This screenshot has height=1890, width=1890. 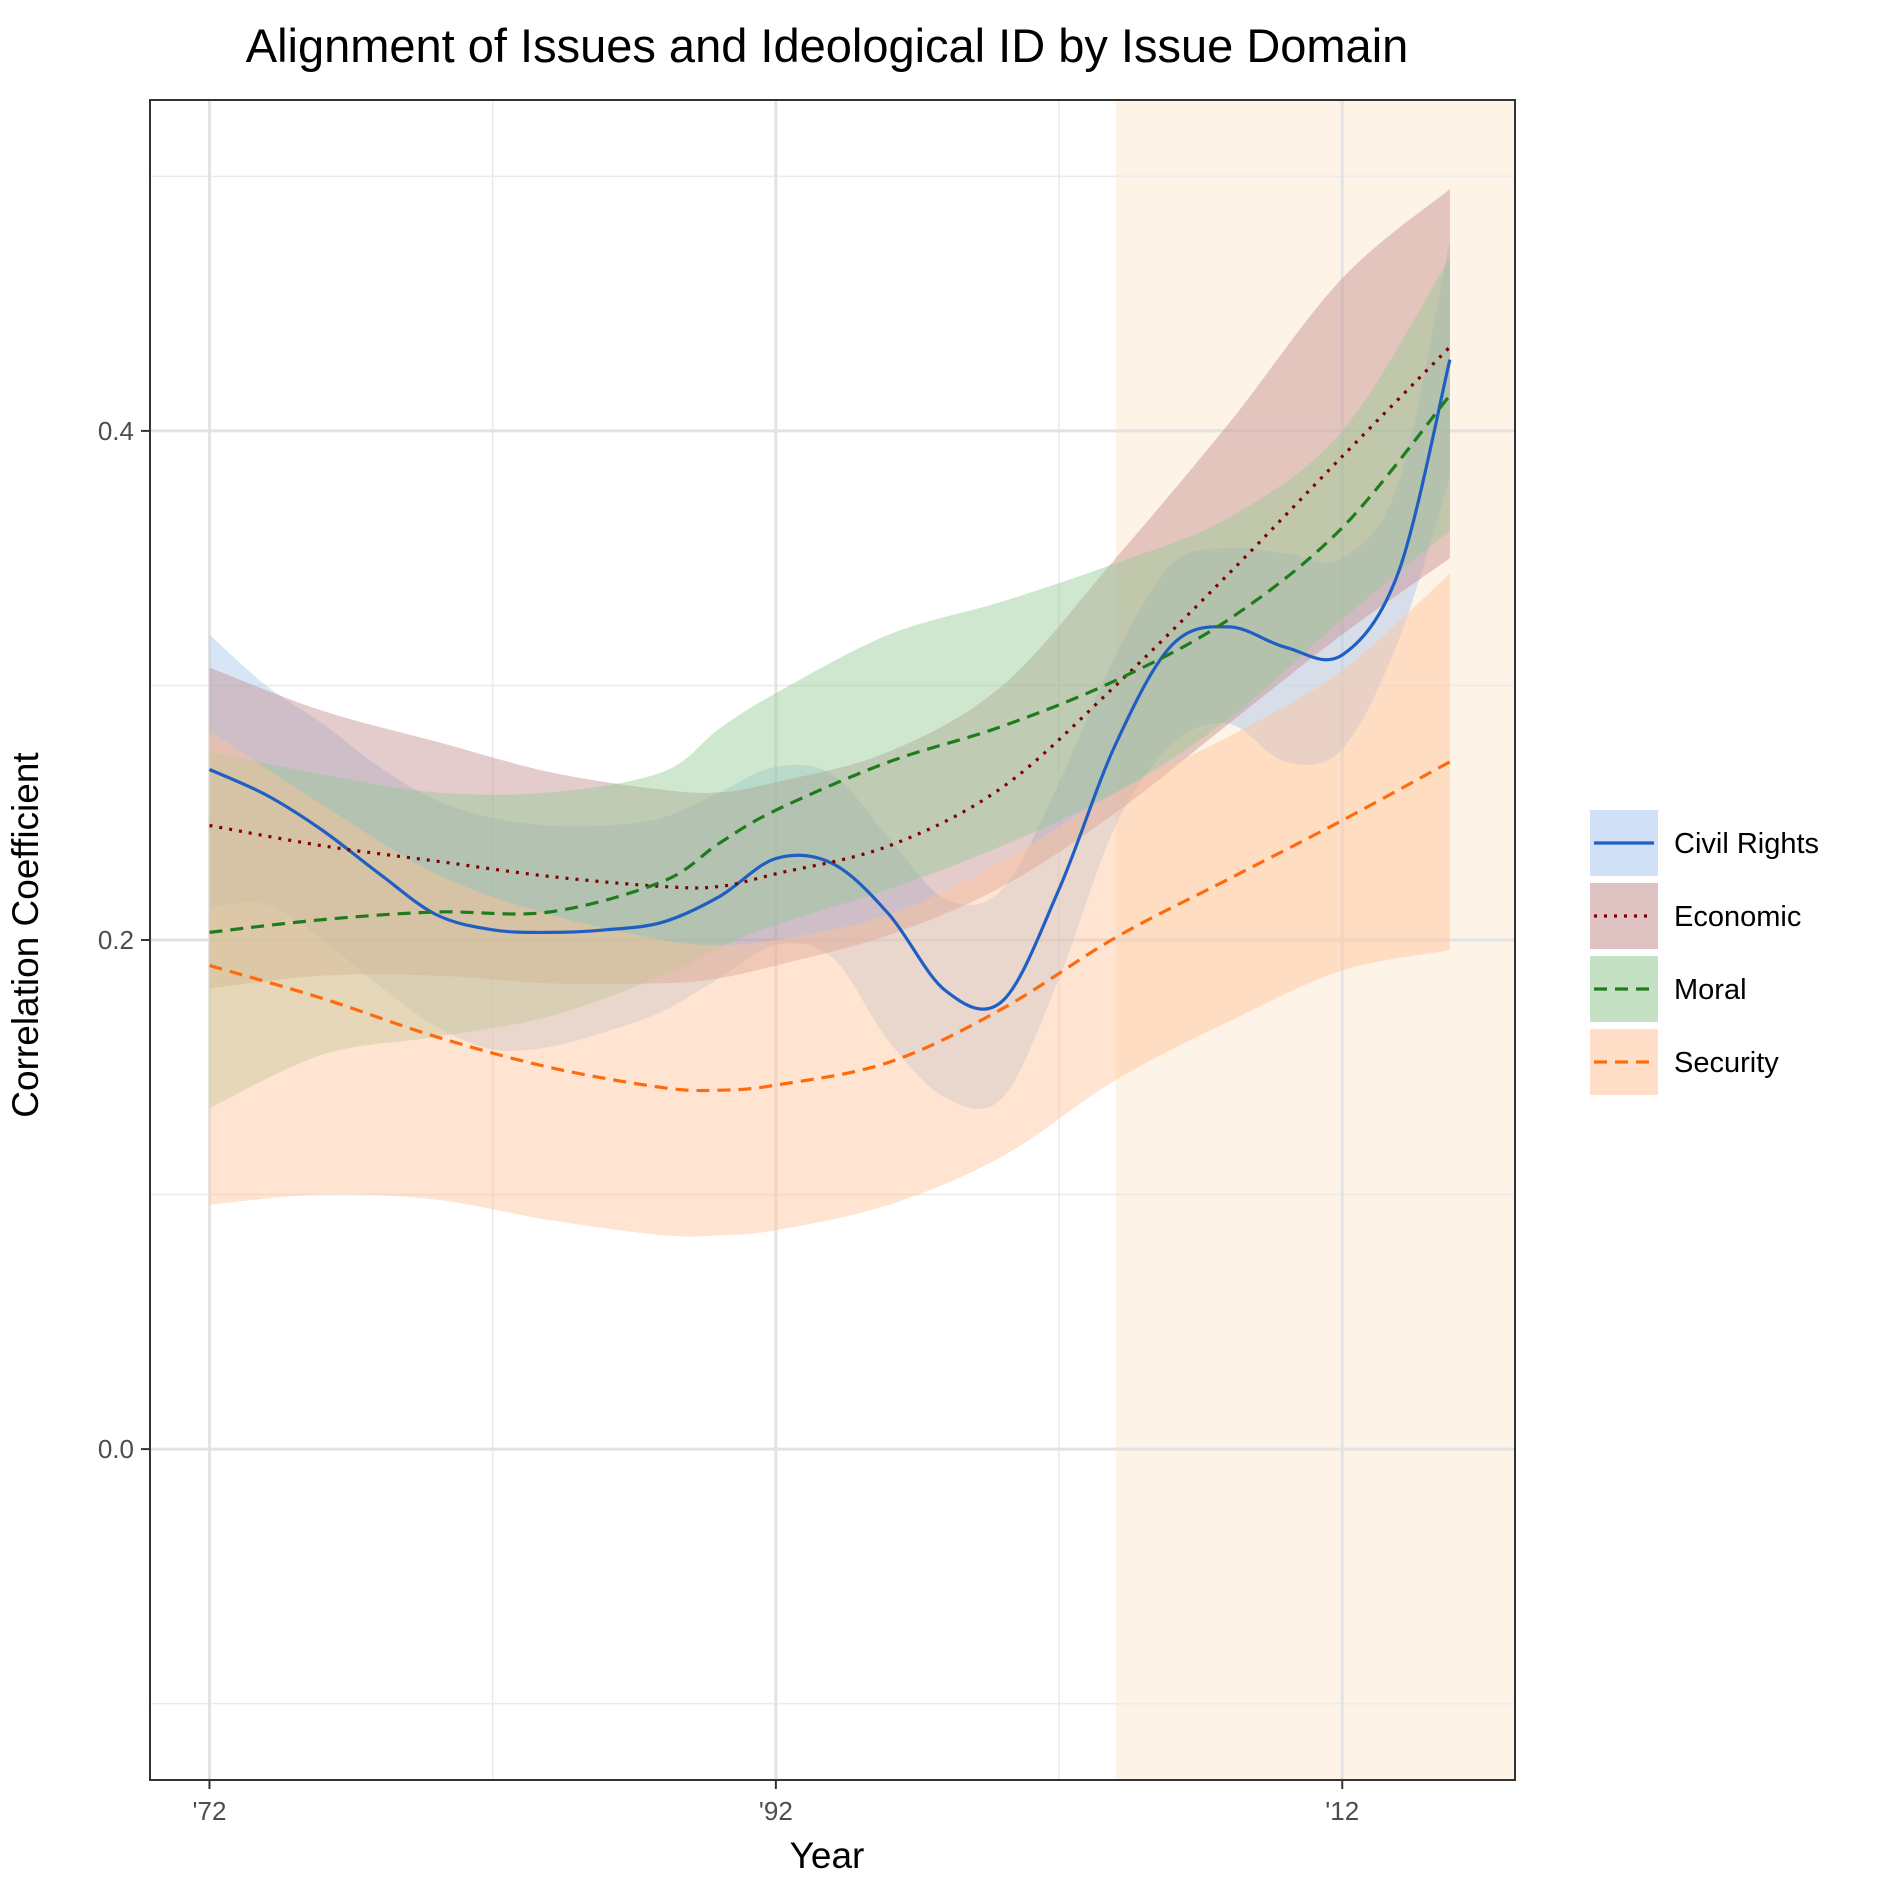 What do you see at coordinates (830, 926) in the screenshot?
I see `series-line-security` at bounding box center [830, 926].